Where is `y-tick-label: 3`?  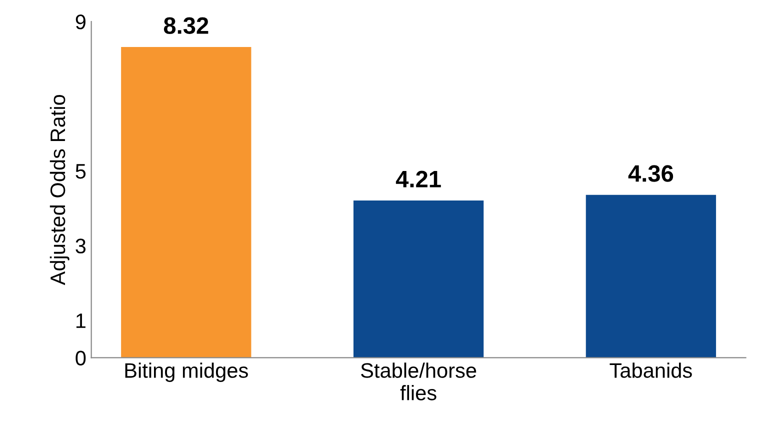 y-tick-label: 3 is located at coordinates (81, 246).